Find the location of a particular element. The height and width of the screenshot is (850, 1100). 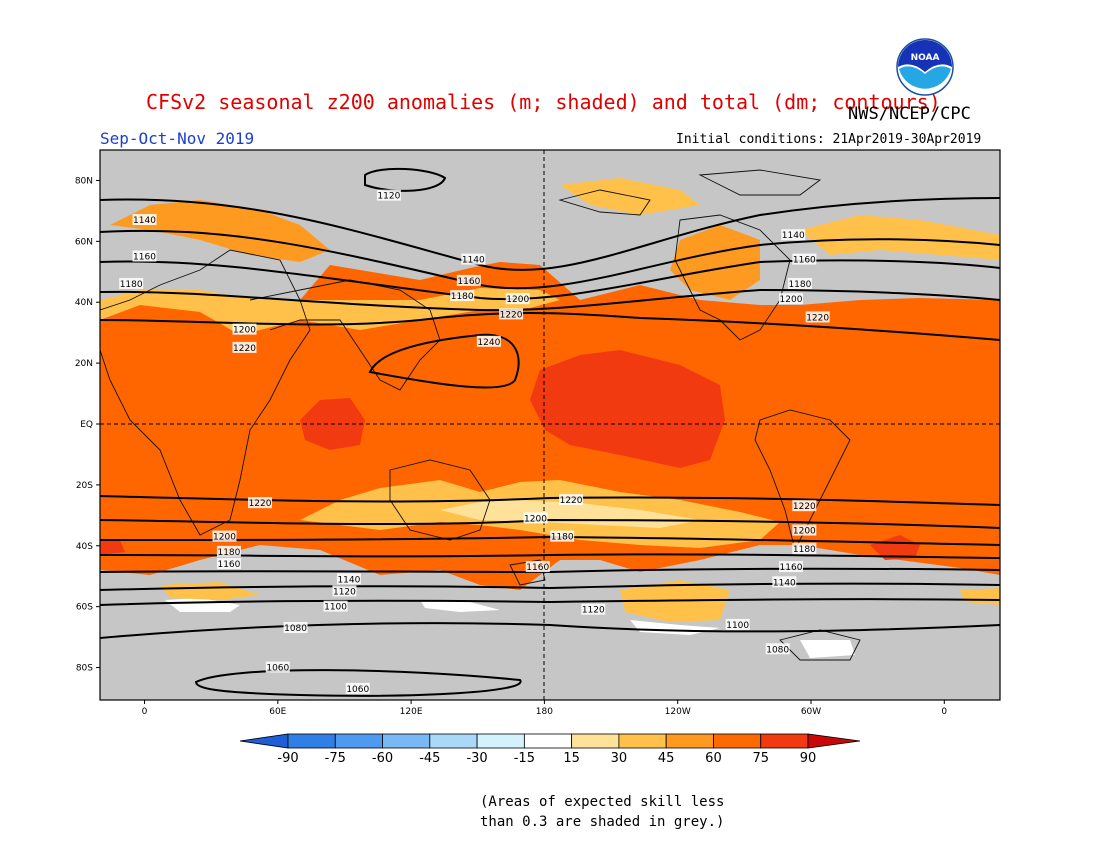

lat-label: 40S is located at coordinates (84, 547).